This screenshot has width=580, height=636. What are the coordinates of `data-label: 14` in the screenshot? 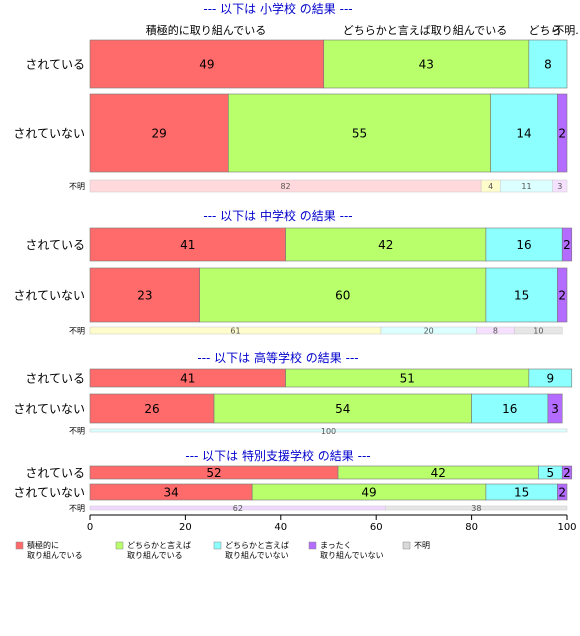 It's located at (523, 133).